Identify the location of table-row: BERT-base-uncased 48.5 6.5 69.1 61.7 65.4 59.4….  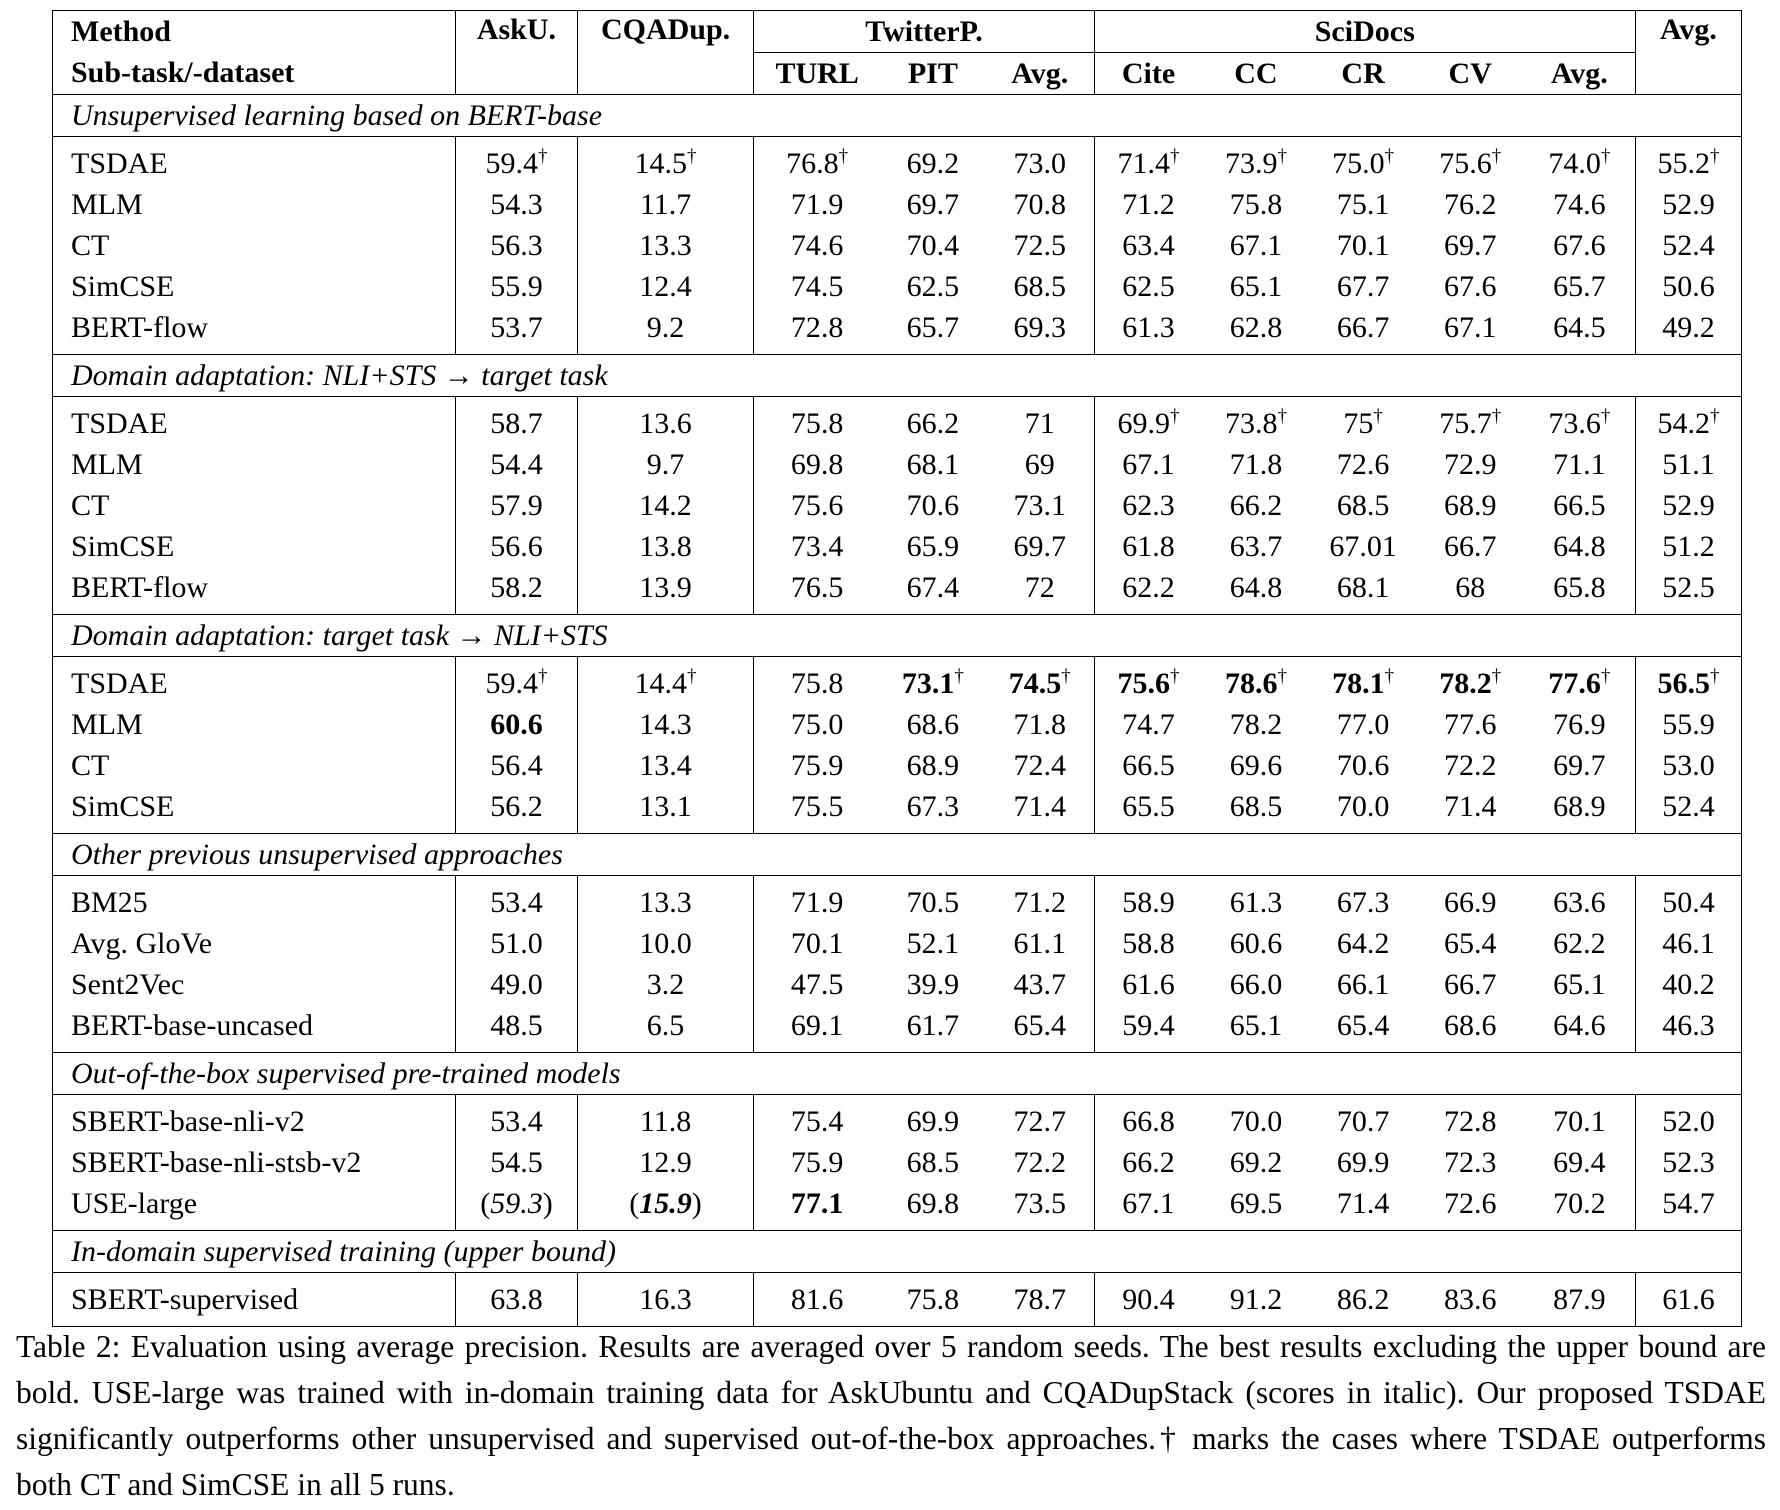
(897, 1029).